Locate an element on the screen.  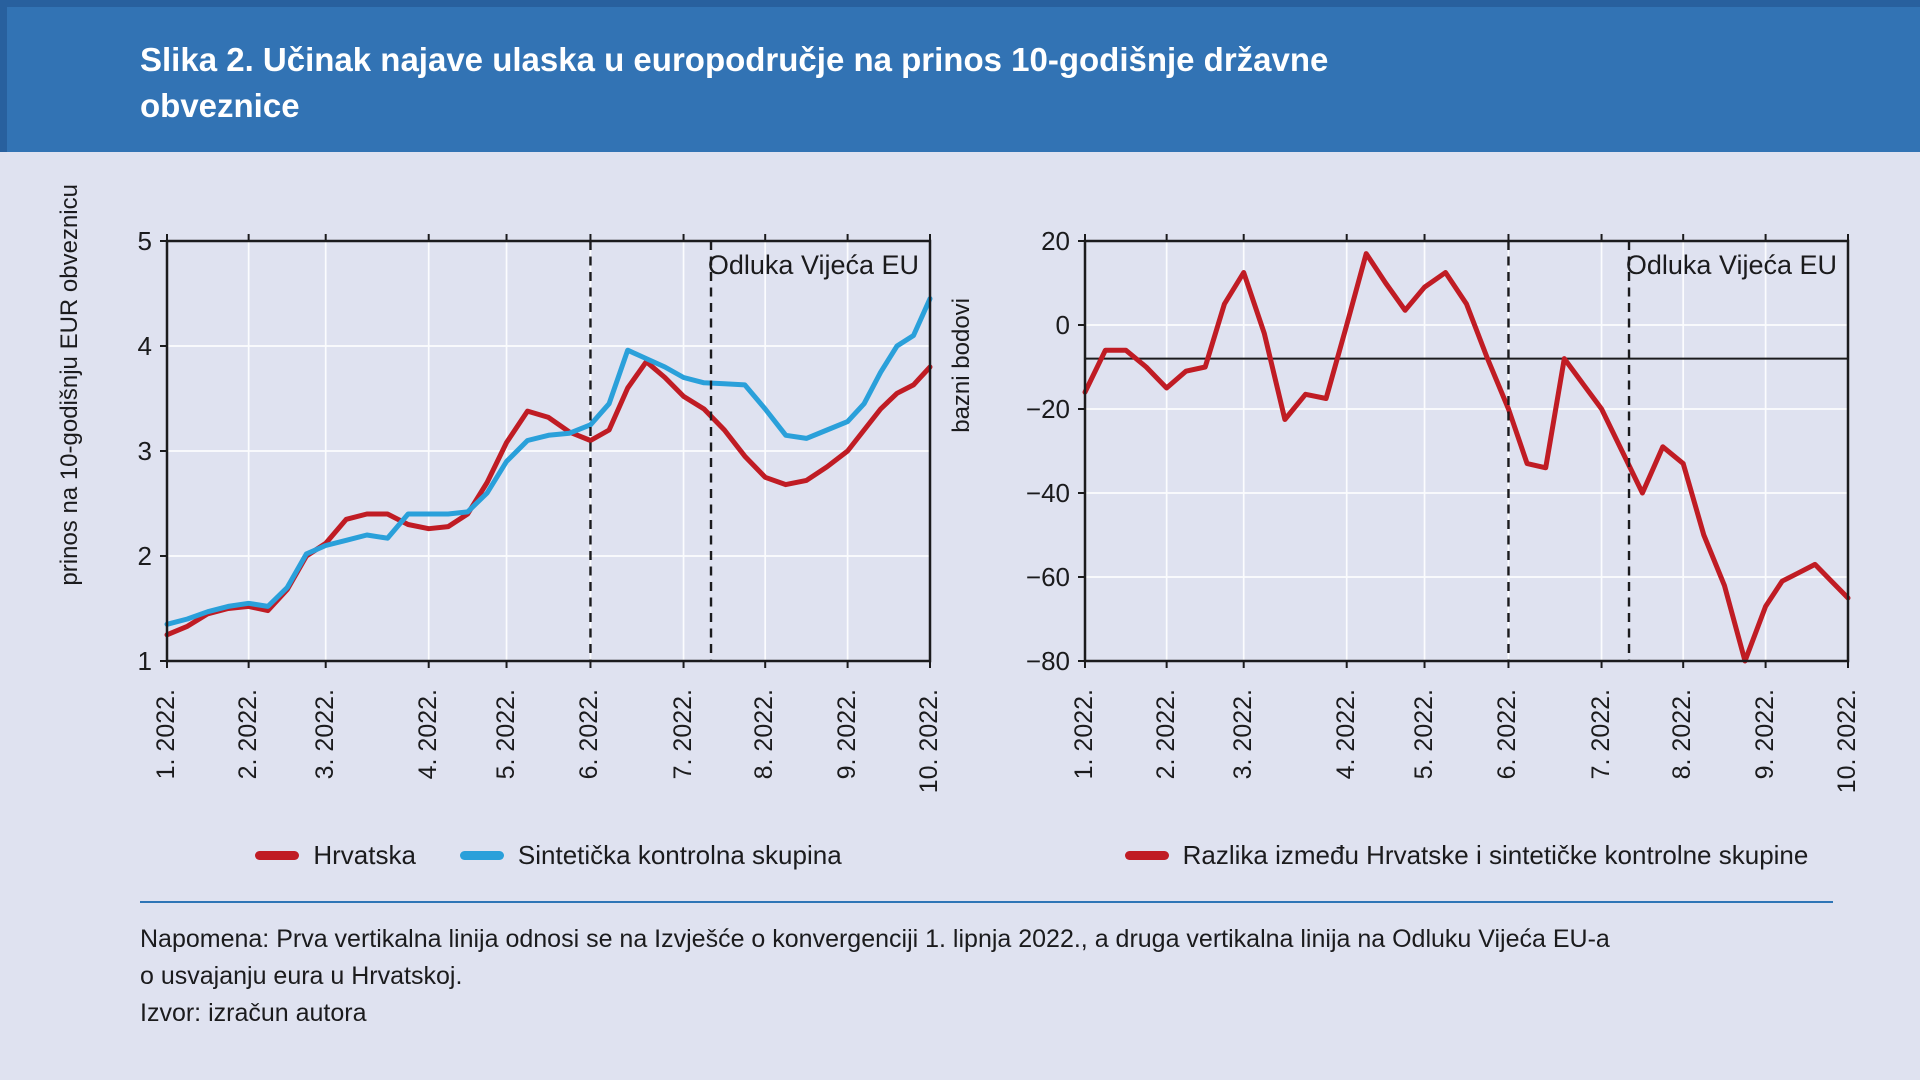
left-y-axis-title: prinos na 10-godišnju EUR obveznicu is located at coordinates (69, 385).